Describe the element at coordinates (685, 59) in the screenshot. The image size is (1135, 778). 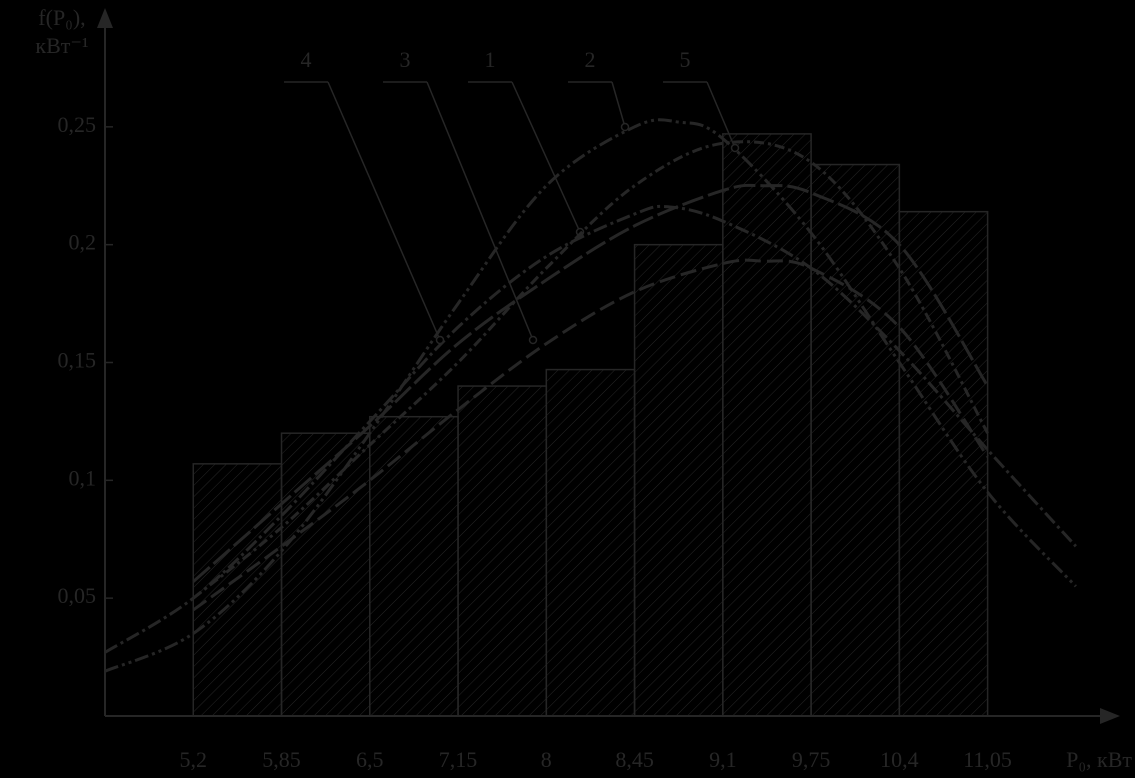
I see `legend-label: 5` at that location.